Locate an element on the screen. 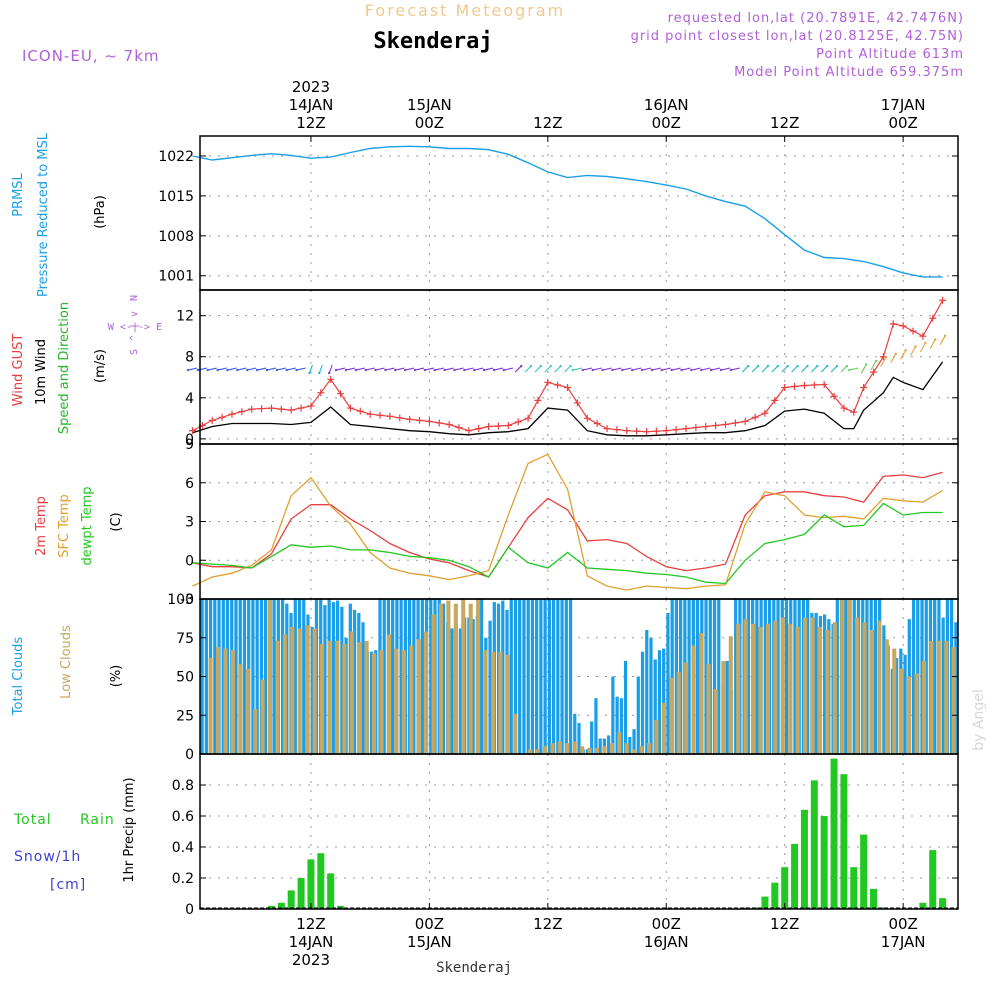 This screenshot has height=1000, width=1000. wind-10m-line is located at coordinates (568, 399).